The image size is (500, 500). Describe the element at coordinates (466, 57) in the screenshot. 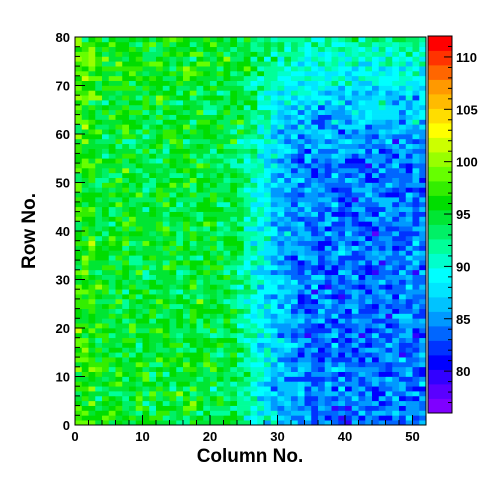

I see `colorbar-tick-label: 110` at that location.